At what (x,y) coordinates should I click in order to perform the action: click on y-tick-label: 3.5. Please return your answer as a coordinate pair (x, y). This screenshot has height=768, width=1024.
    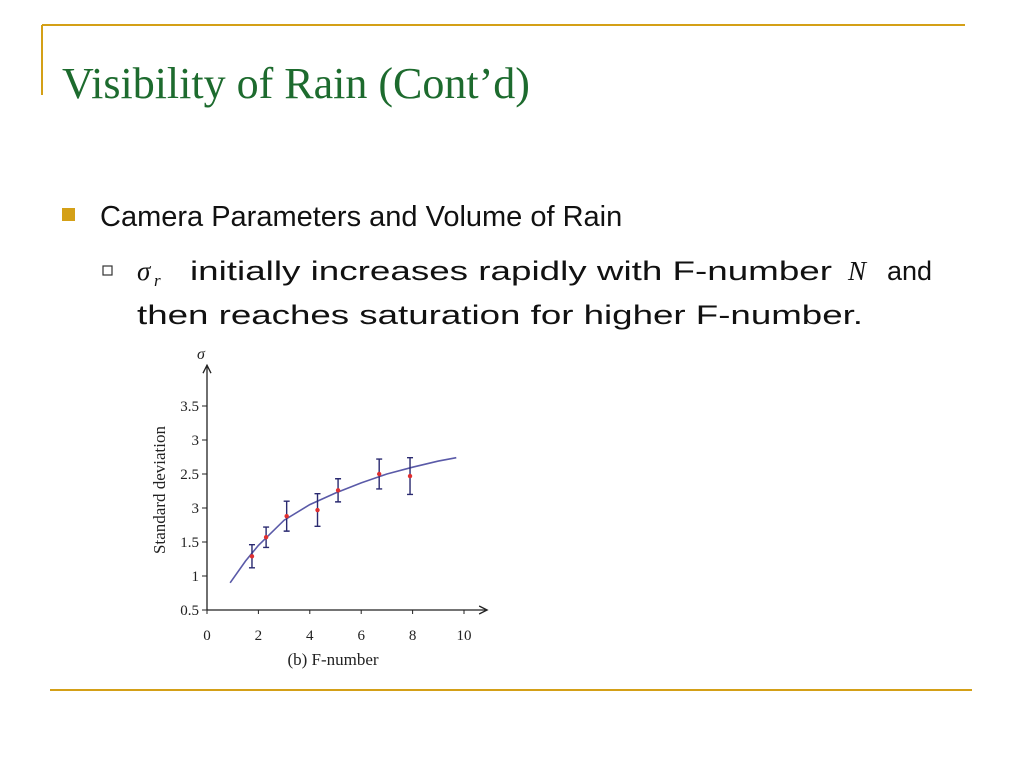
    Looking at the image, I should click on (189, 407).